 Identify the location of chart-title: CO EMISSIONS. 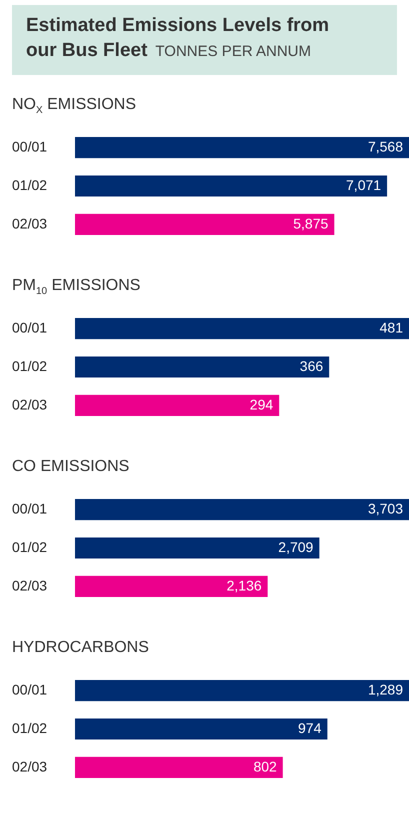
(71, 467).